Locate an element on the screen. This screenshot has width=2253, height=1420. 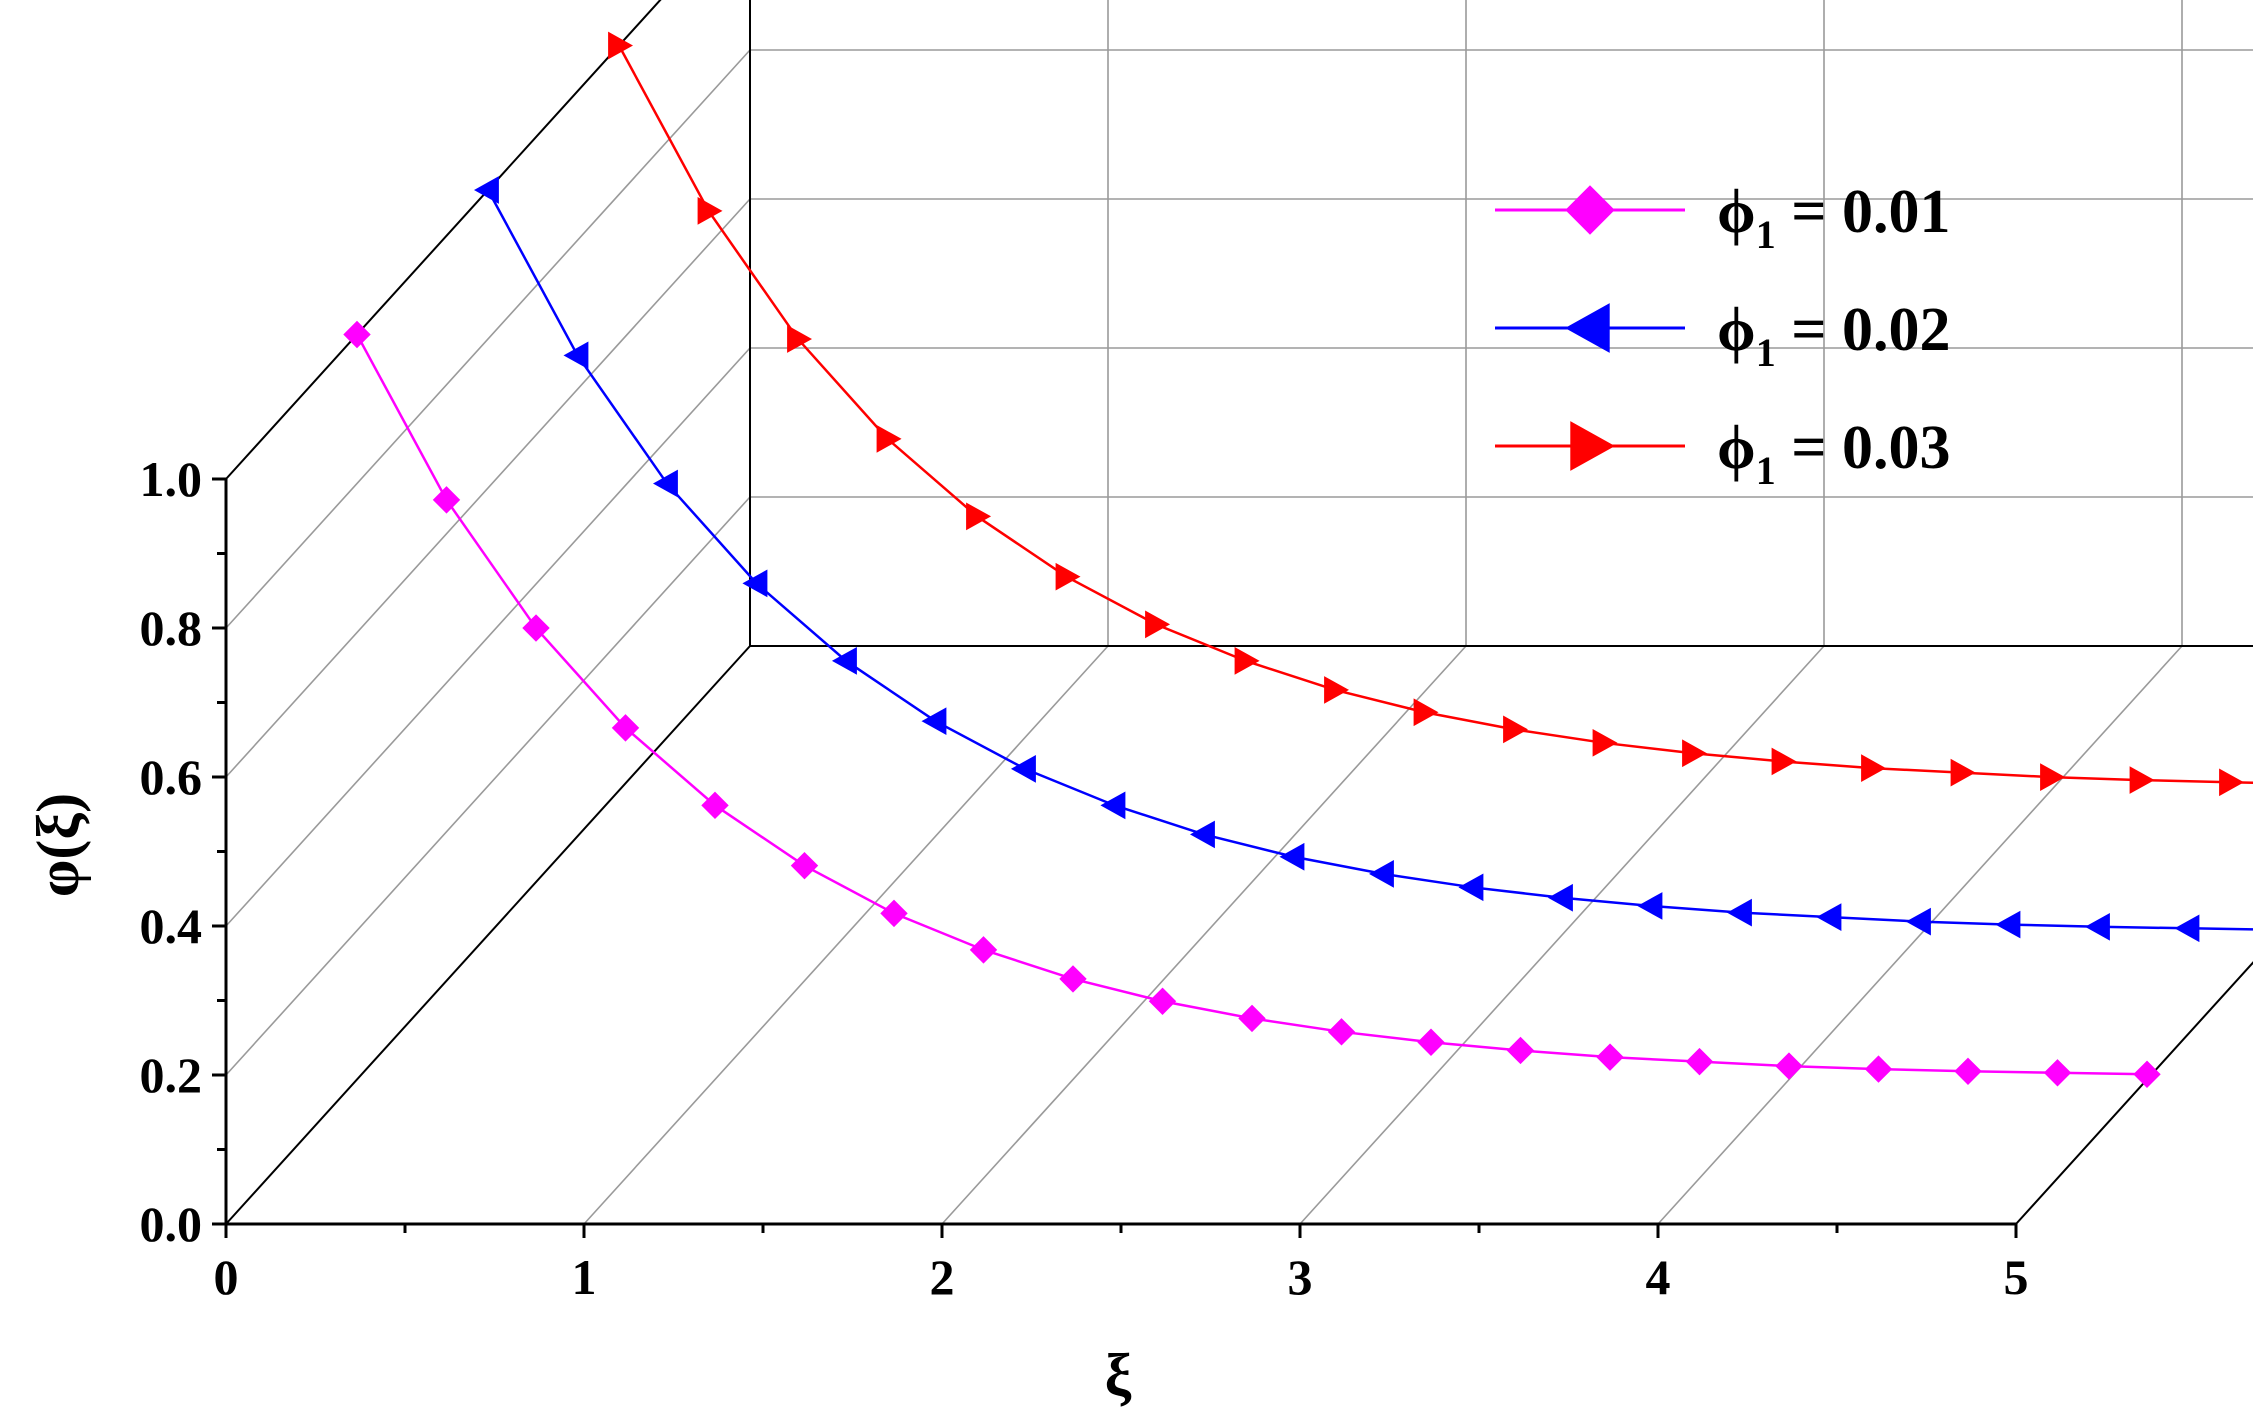
y-tick-label: 0.2 is located at coordinates (171, 1075).